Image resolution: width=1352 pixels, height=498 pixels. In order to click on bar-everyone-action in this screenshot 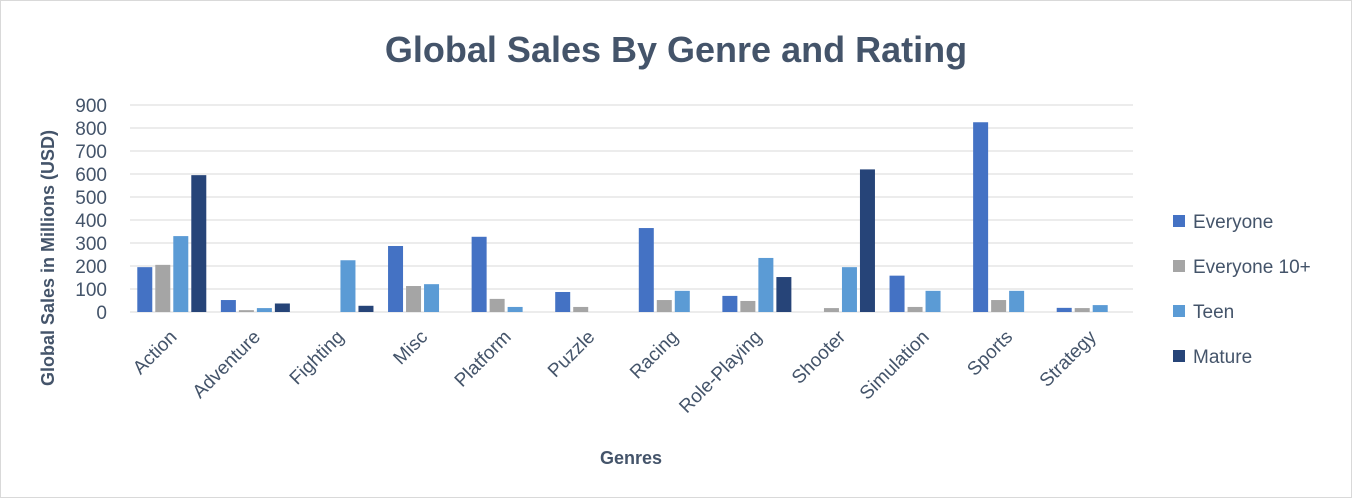, I will do `click(145, 289)`.